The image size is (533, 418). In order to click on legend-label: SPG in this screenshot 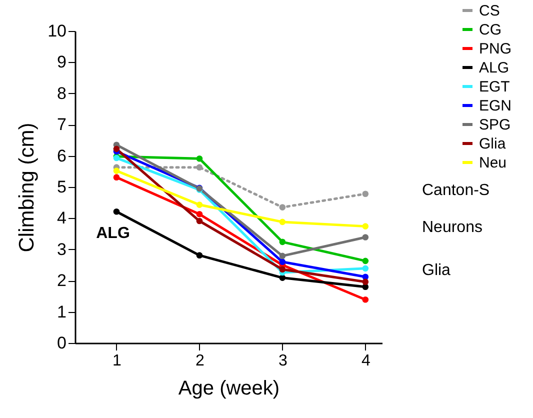, I will do `click(495, 125)`.